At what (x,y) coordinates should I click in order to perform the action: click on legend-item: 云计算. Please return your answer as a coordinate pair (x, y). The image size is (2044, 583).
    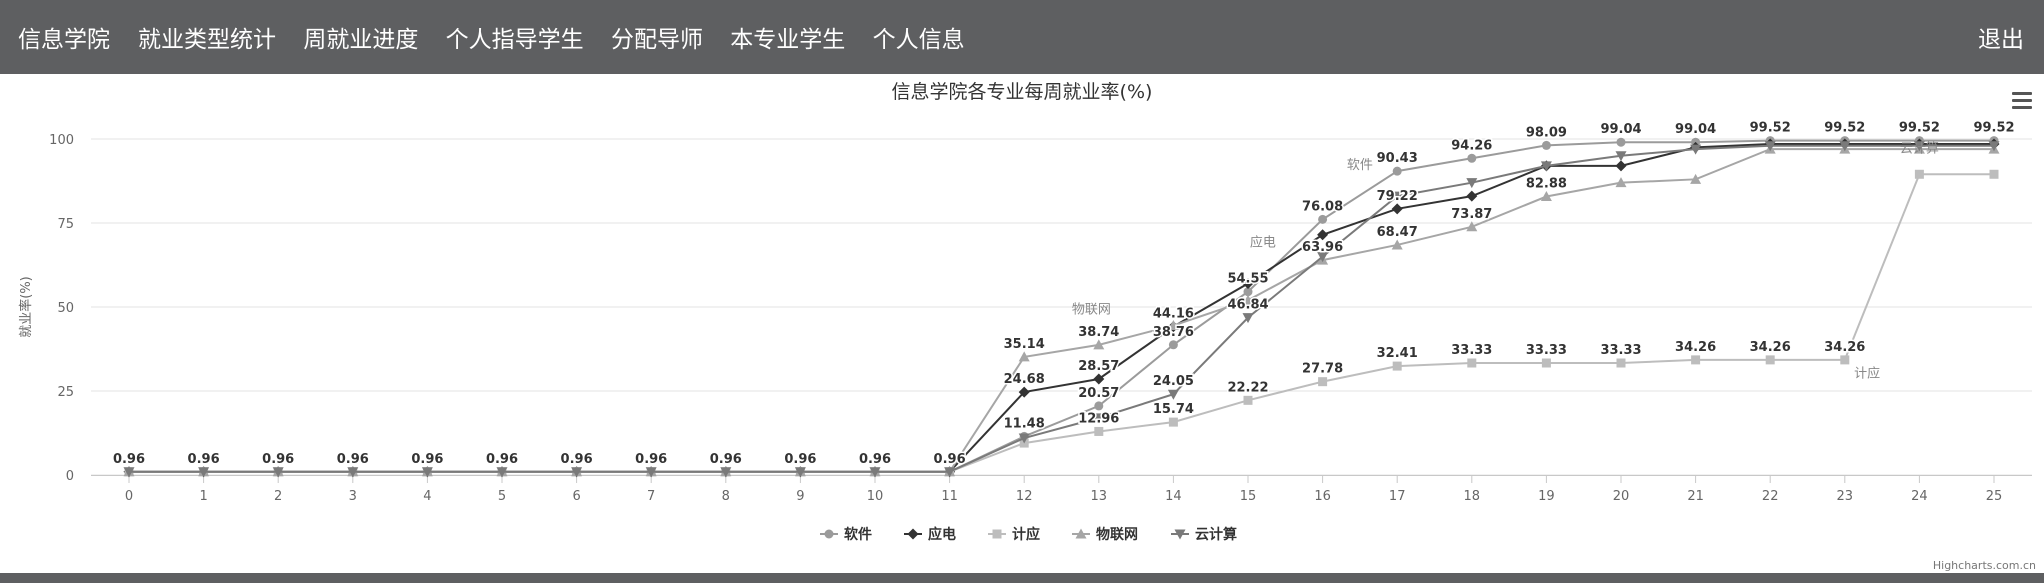
    Looking at the image, I should click on (1216, 534).